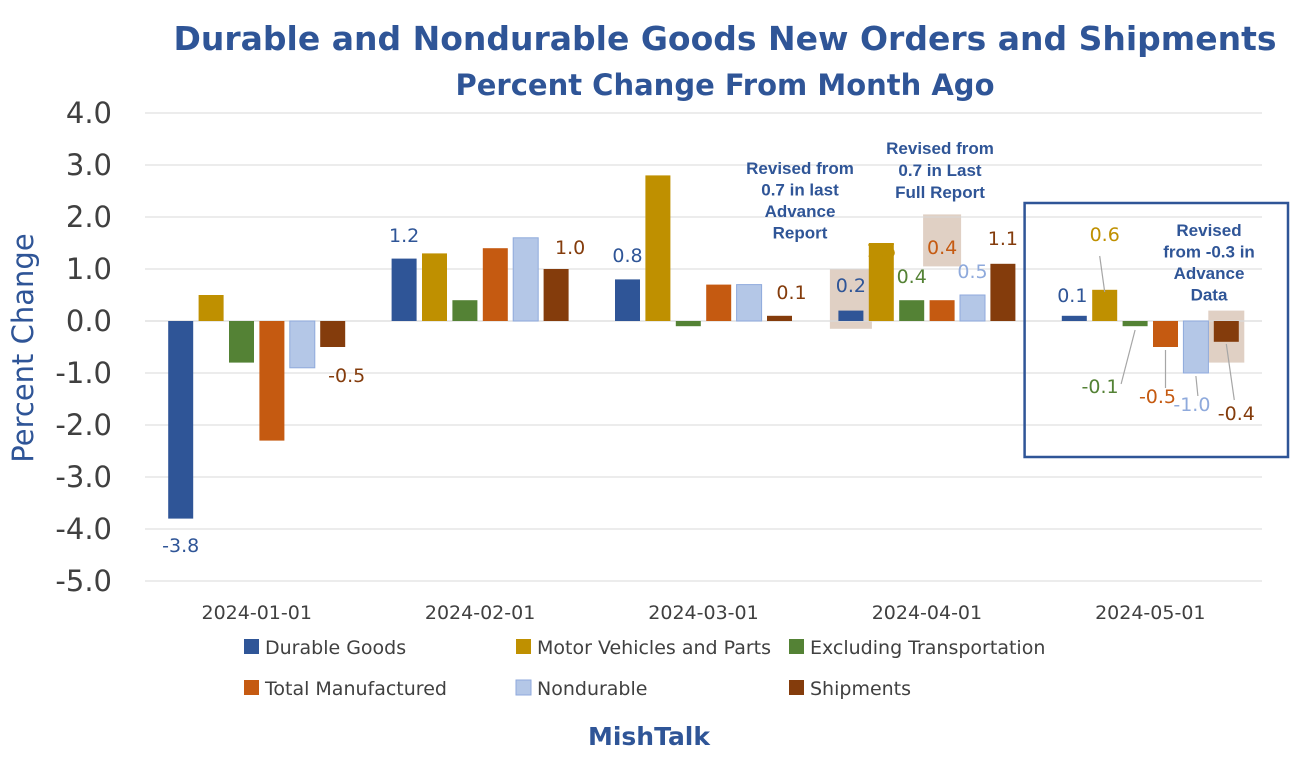 This screenshot has height=773, width=1298. What do you see at coordinates (83, 581) in the screenshot?
I see `y-tick-label: -5.0` at bounding box center [83, 581].